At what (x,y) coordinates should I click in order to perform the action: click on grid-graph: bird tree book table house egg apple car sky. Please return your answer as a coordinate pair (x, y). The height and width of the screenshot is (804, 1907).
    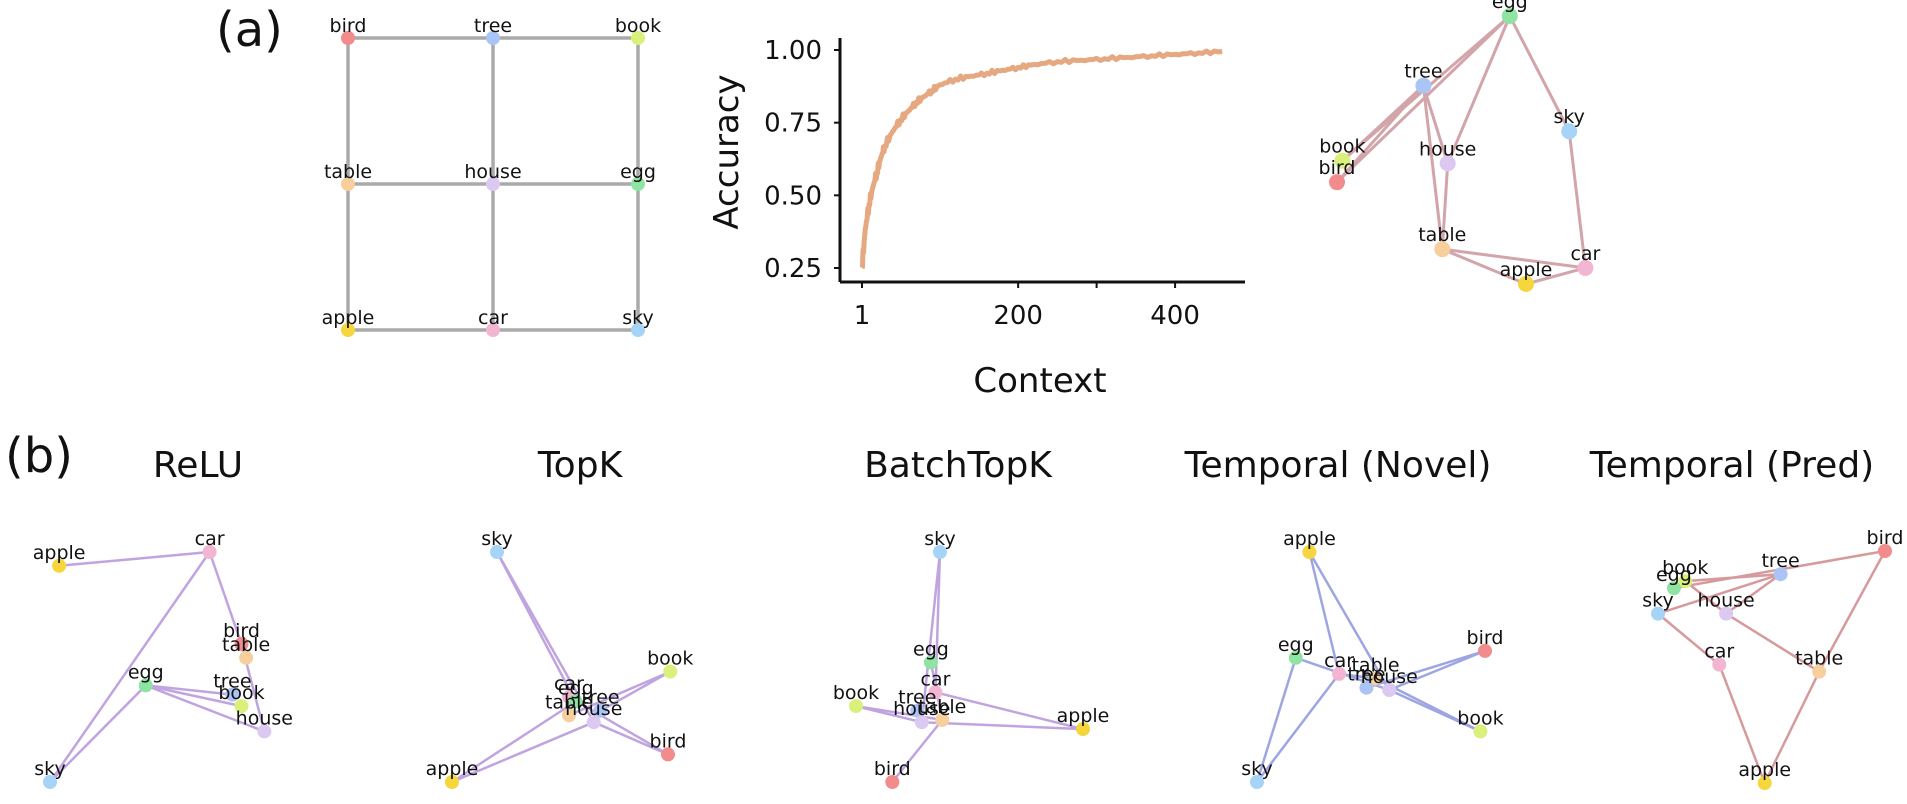
    Looking at the image, I should click on (491, 176).